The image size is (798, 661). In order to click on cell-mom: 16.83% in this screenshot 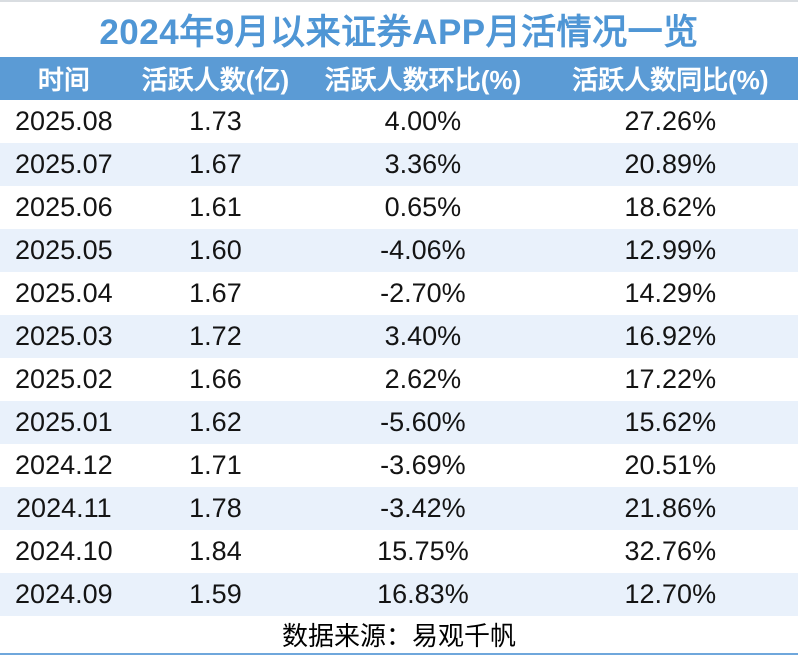, I will do `click(423, 594)`.